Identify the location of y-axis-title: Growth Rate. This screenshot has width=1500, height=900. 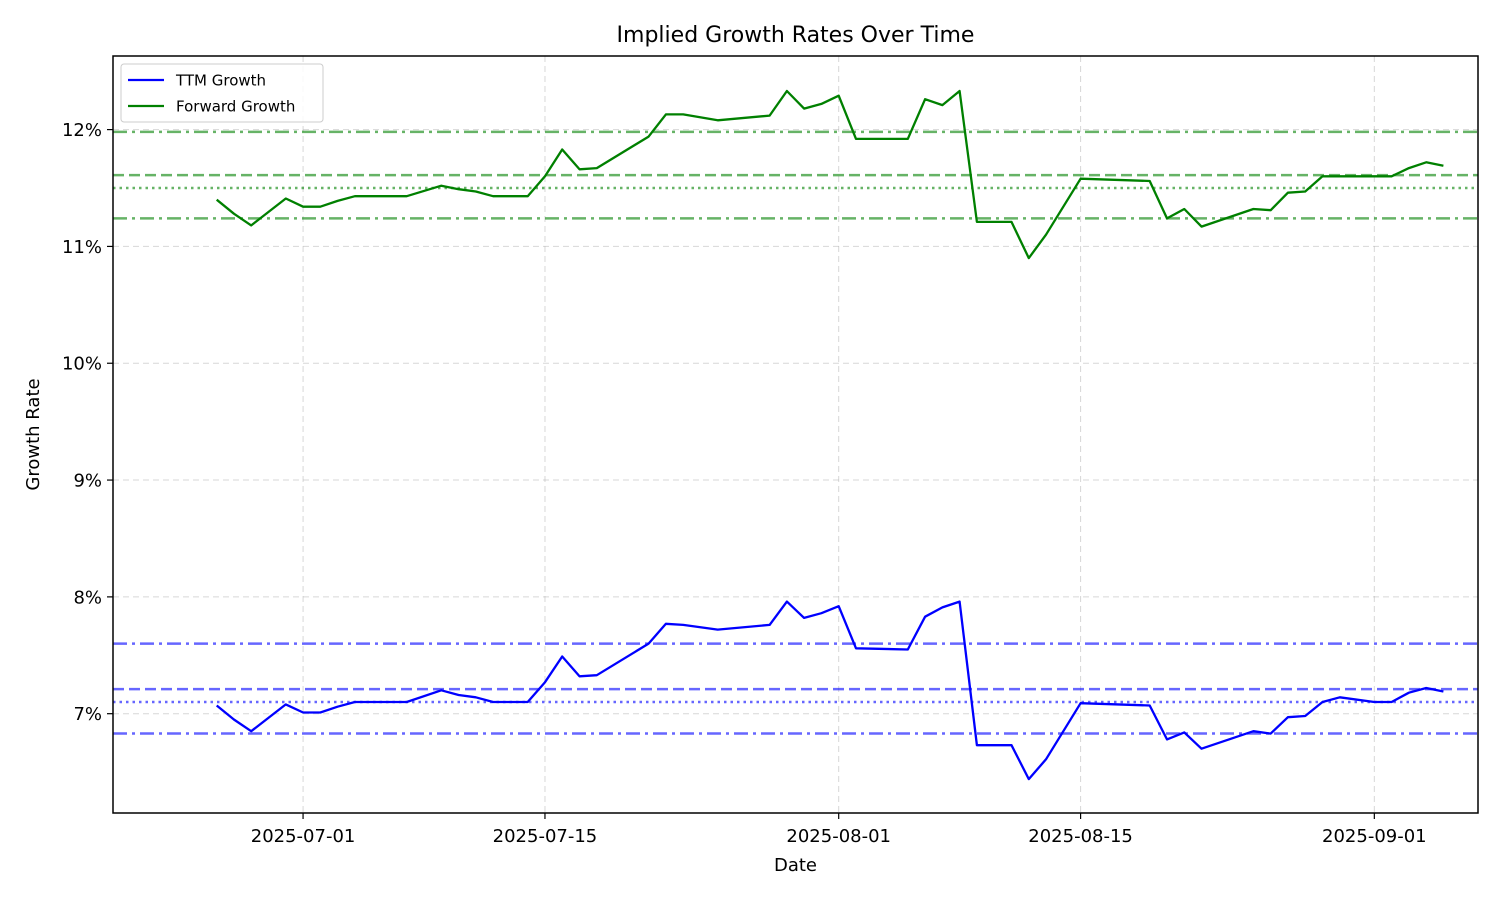
(33, 434).